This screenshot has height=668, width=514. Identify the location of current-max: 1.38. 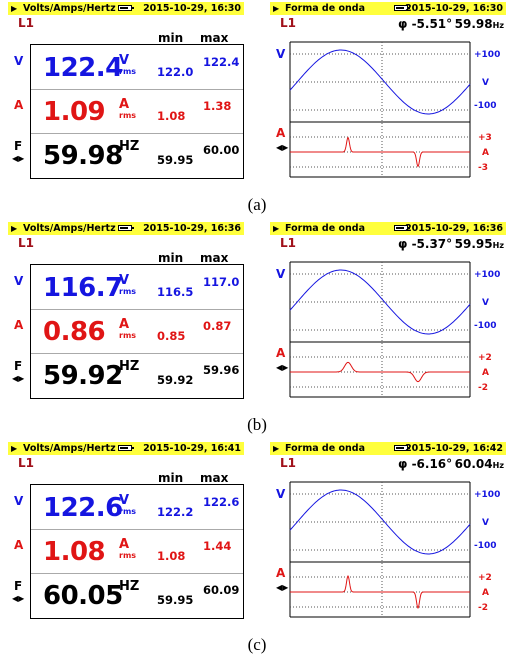
(217, 106).